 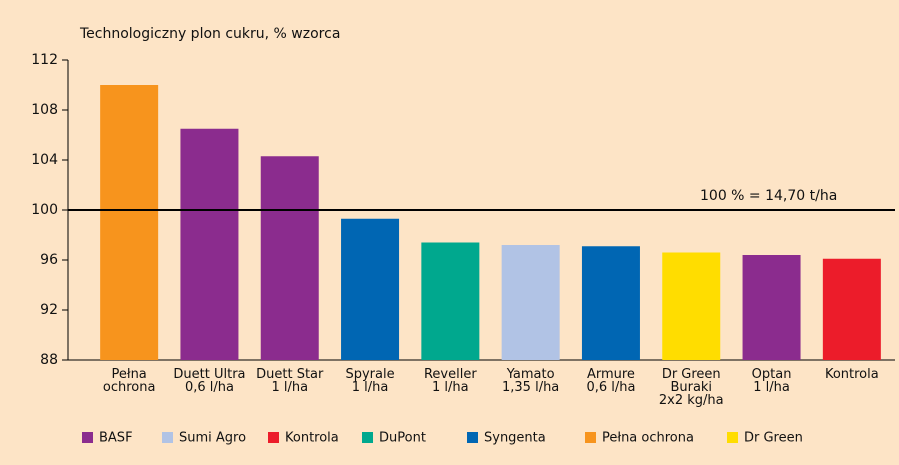 I want to click on x-tick-label: Yamato 1,35 l/ha, so click(x=530, y=381).